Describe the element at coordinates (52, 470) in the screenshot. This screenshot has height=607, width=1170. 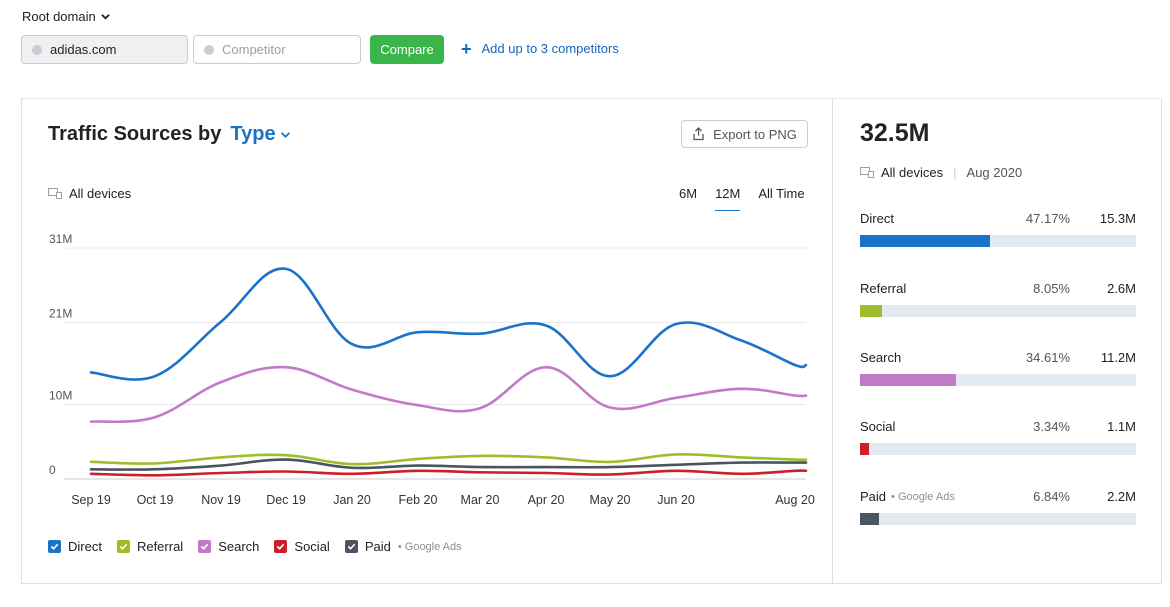
I see `y-tick-label: 0` at that location.